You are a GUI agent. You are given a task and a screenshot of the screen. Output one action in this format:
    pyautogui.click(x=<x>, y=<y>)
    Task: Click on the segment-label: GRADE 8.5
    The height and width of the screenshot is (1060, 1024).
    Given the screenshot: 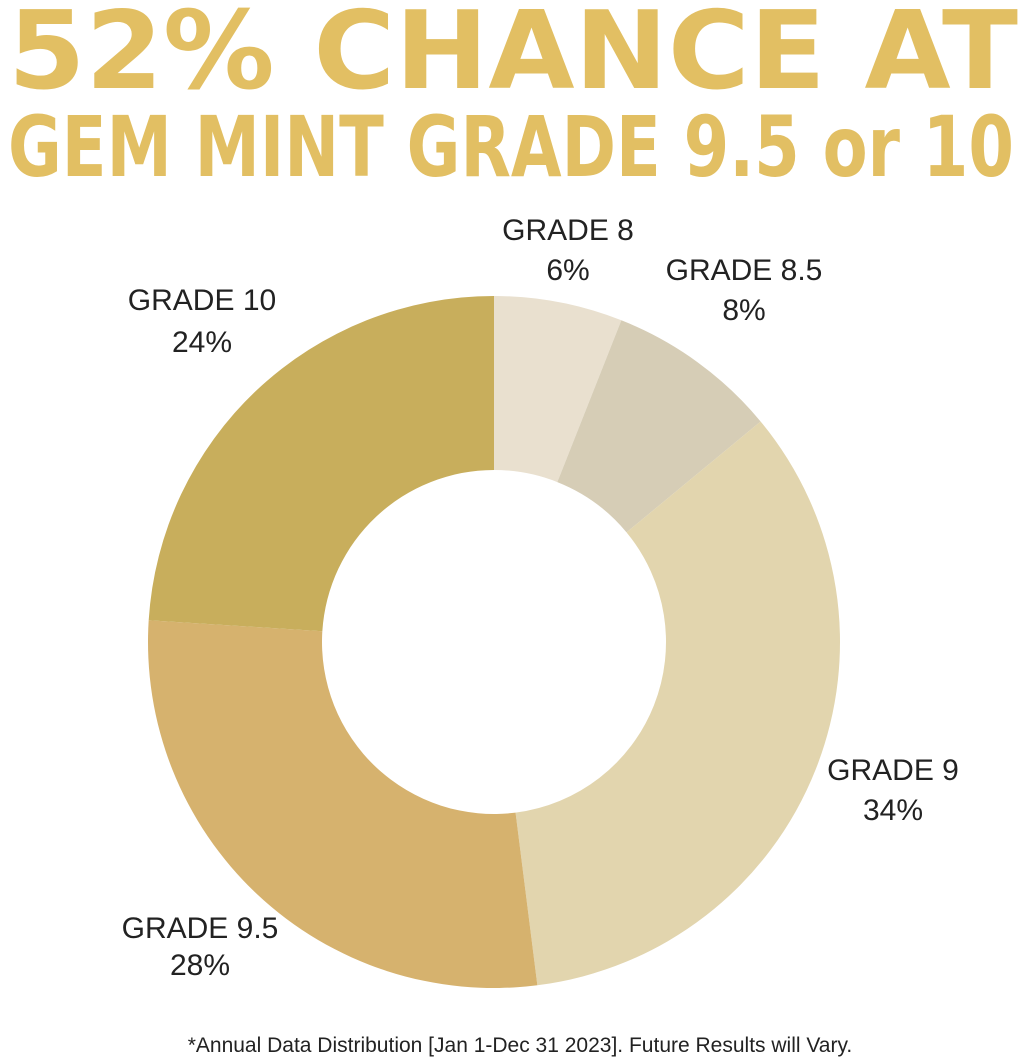 What is the action you would take?
    pyautogui.click(x=744, y=270)
    